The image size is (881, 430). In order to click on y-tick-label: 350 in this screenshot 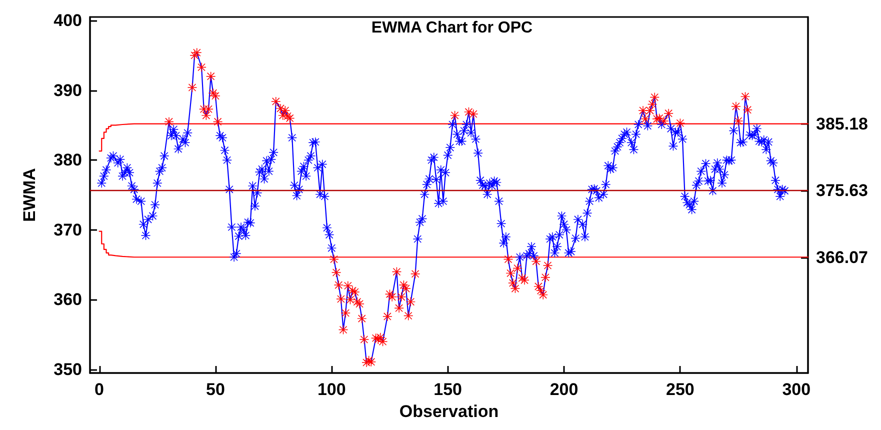, I will do `click(68, 370)`.